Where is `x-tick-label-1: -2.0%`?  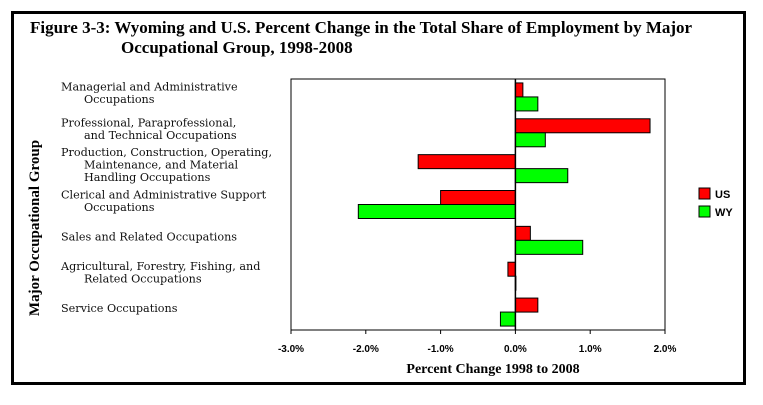 x-tick-label-1: -2.0% is located at coordinates (366, 349).